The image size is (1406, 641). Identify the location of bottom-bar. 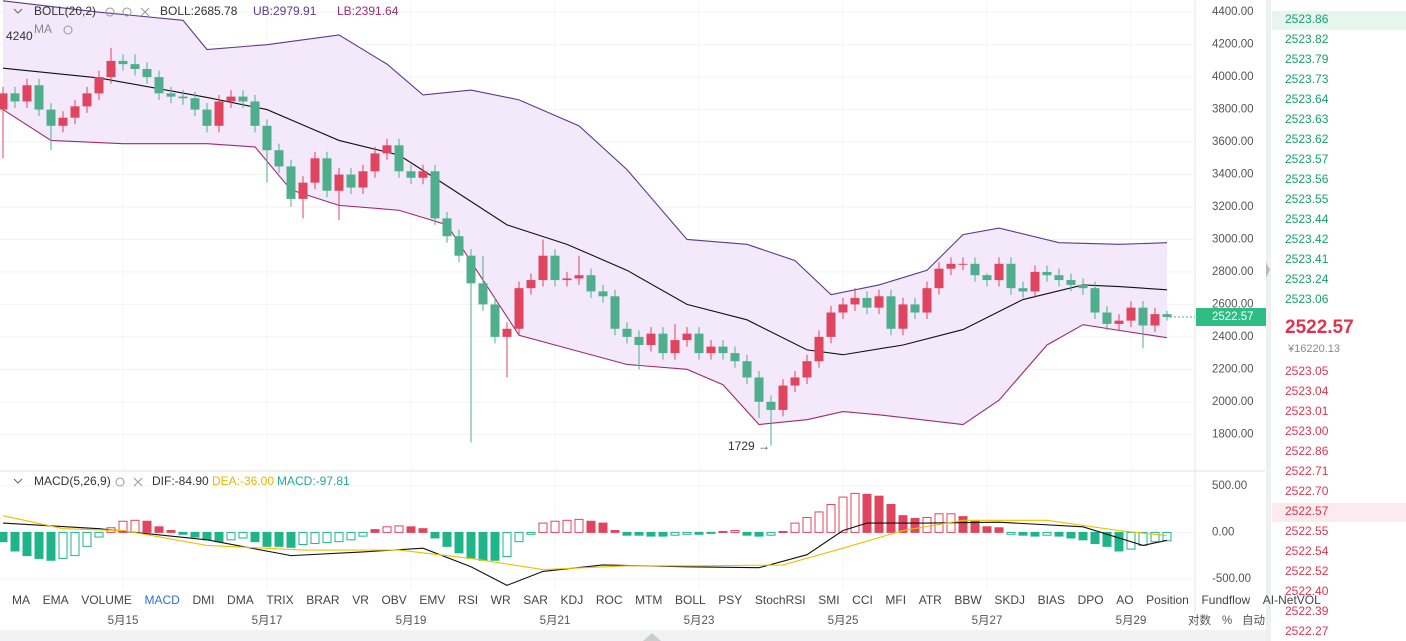
(633, 635).